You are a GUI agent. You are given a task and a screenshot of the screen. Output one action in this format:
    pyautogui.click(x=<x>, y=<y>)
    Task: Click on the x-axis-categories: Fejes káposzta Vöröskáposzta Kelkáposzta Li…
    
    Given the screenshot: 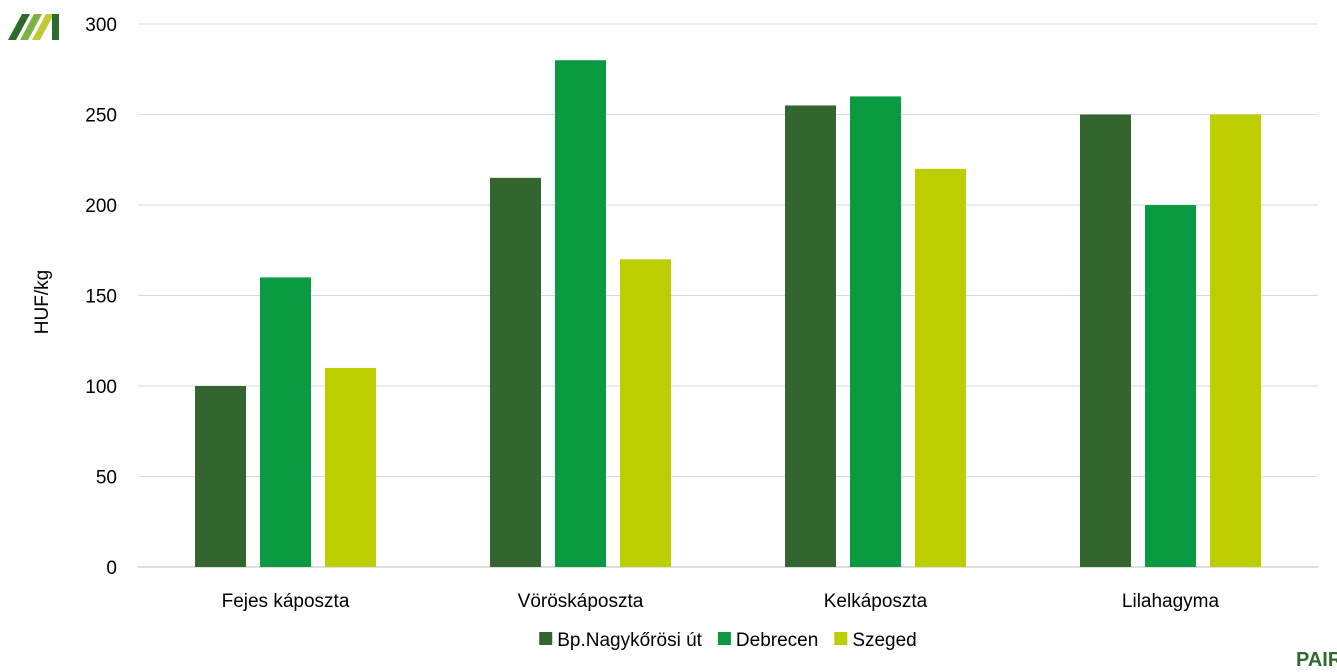 What is the action you would take?
    pyautogui.click(x=721, y=601)
    